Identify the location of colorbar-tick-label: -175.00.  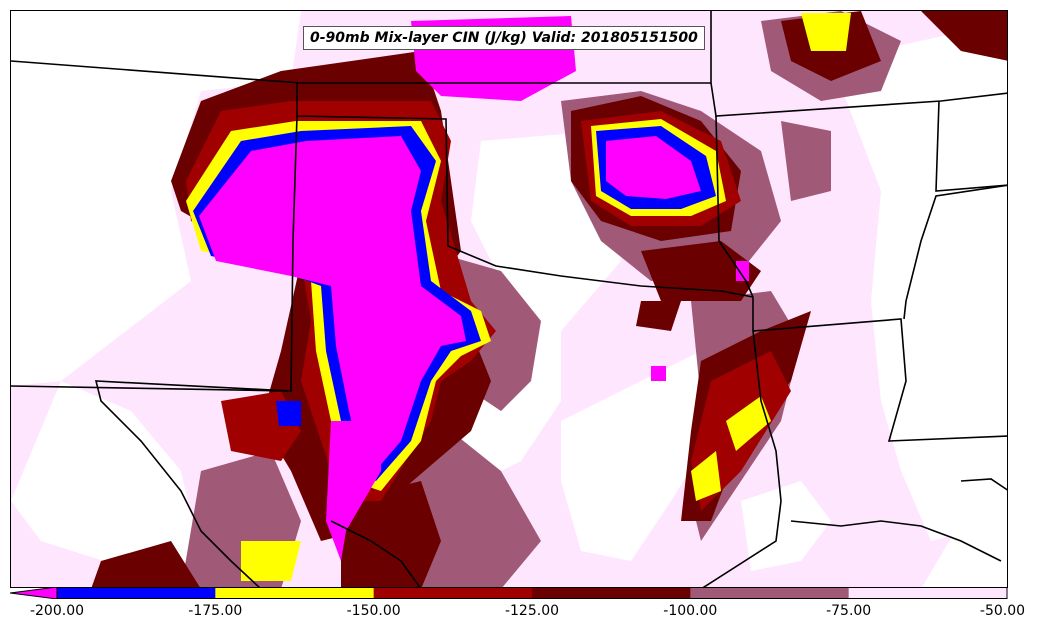
(215, 611).